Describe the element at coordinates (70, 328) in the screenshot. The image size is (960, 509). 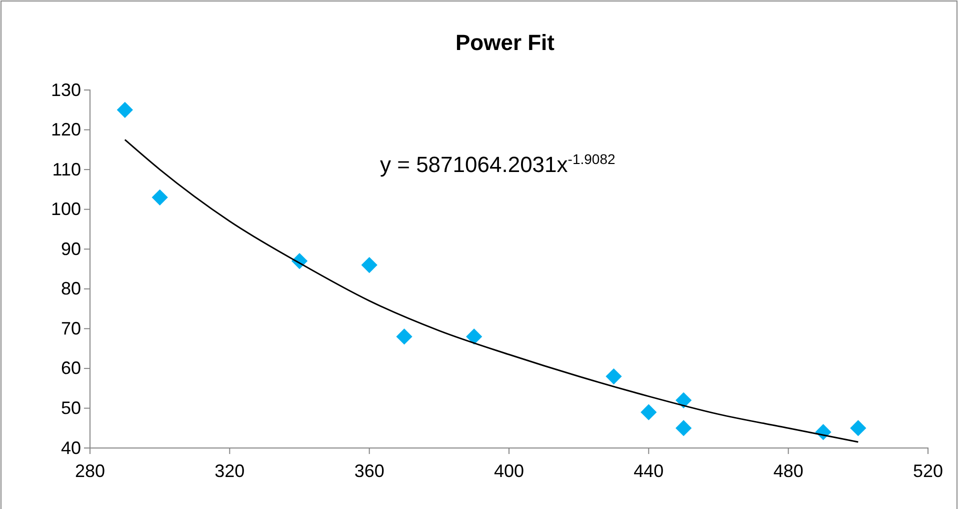
I see `y-tick-label: 70` at that location.